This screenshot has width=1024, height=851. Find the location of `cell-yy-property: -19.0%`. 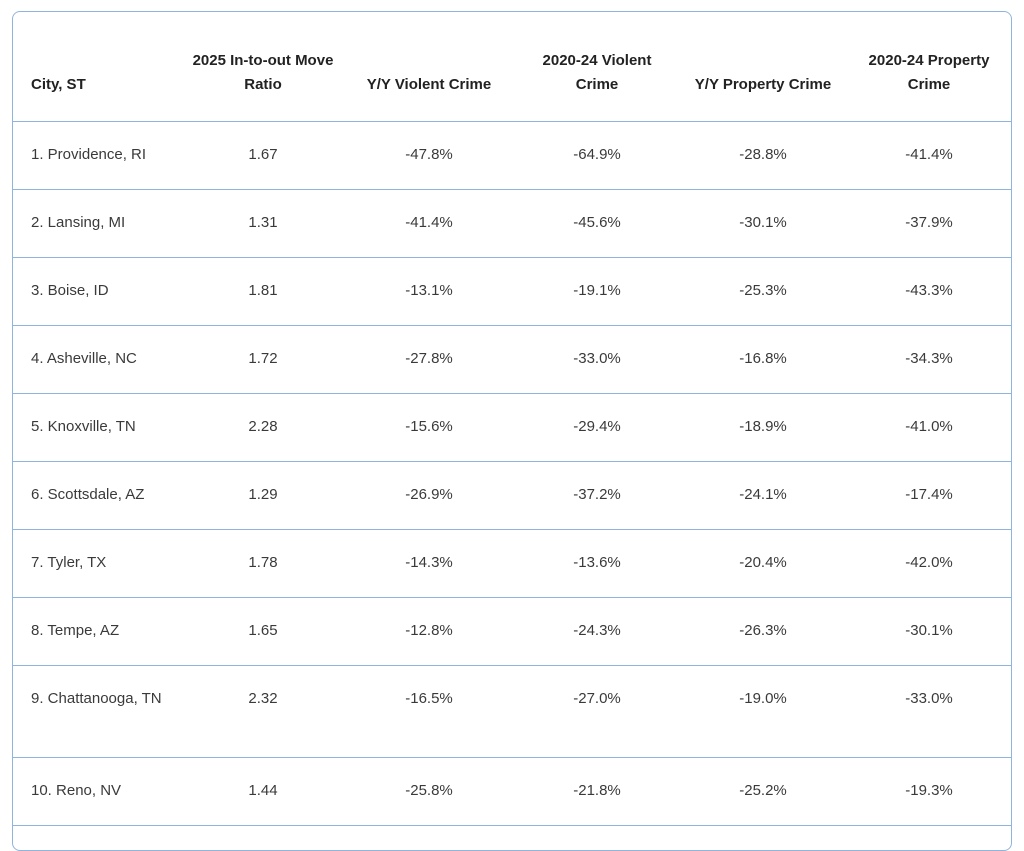

cell-yy-property: -19.0% is located at coordinates (763, 711).